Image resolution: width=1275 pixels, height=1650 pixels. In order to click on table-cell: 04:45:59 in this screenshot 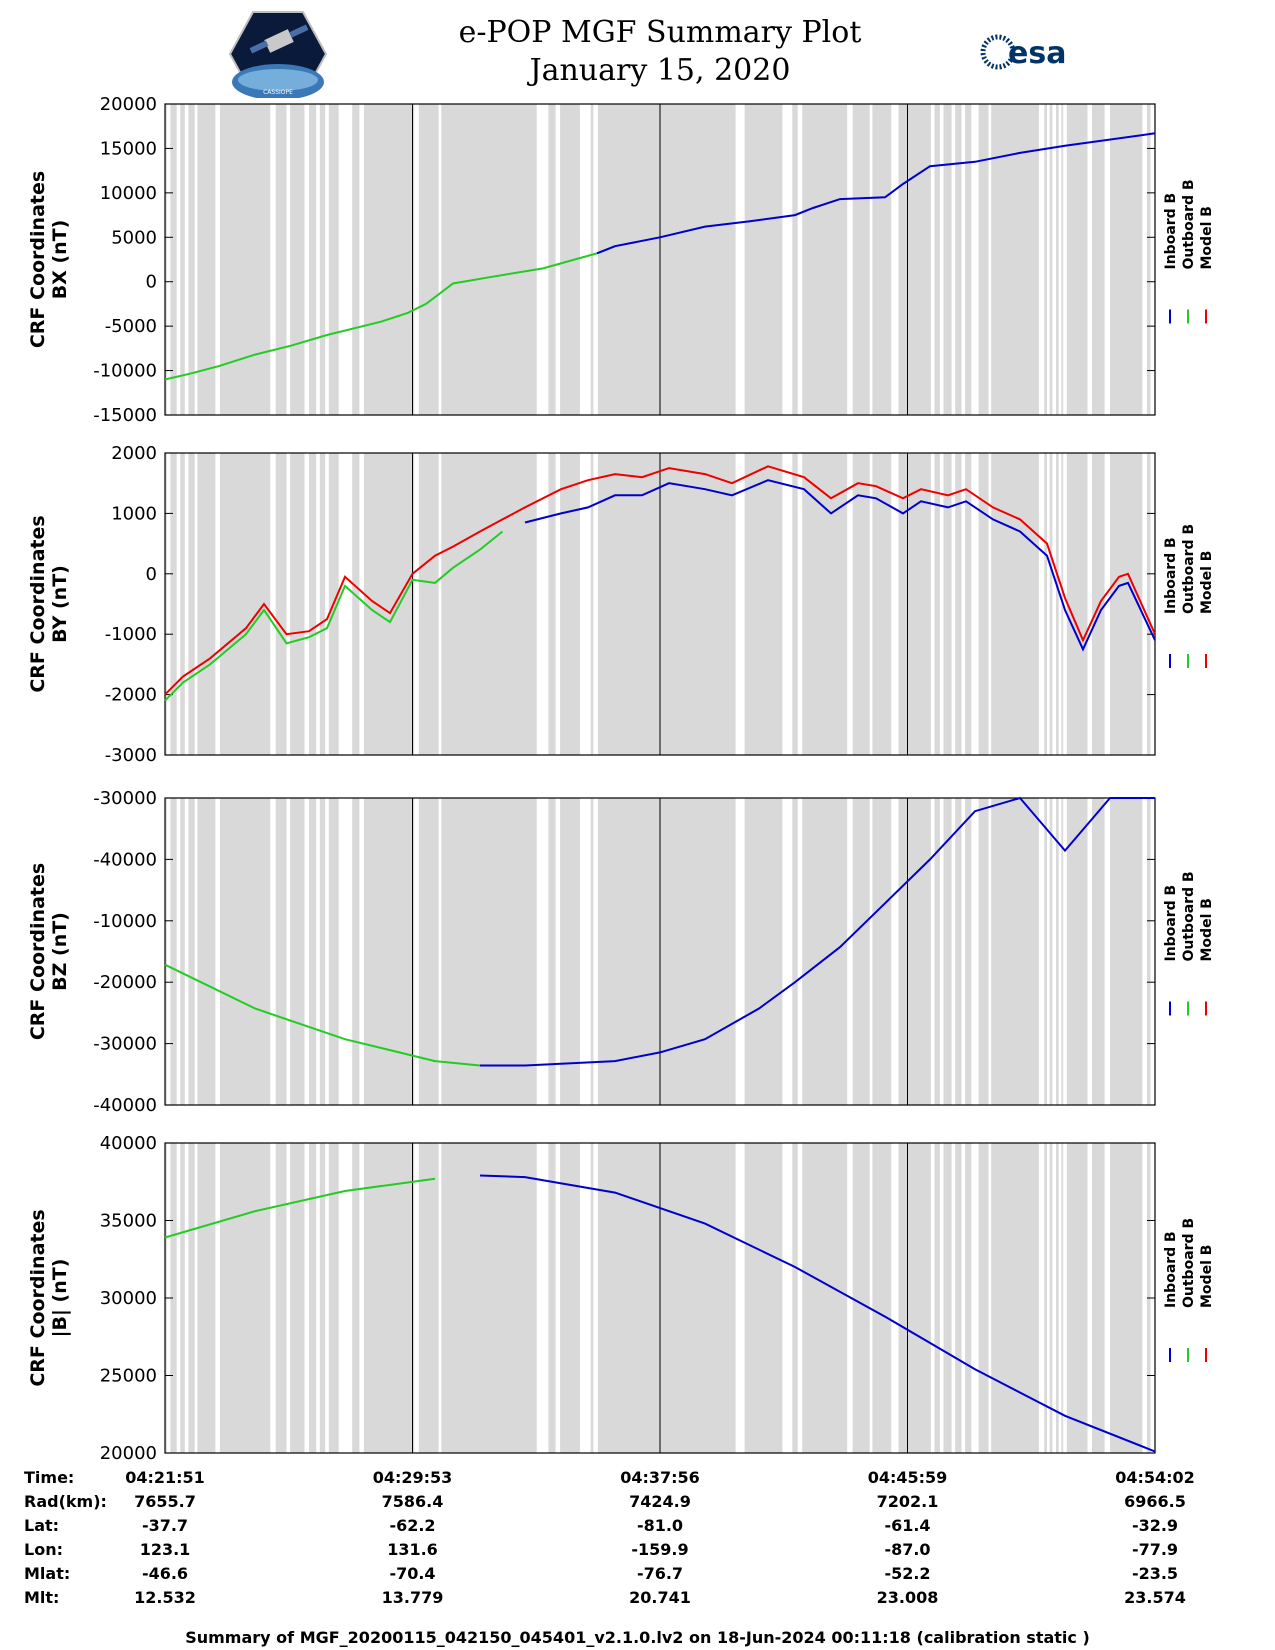, I will do `click(907, 1477)`.